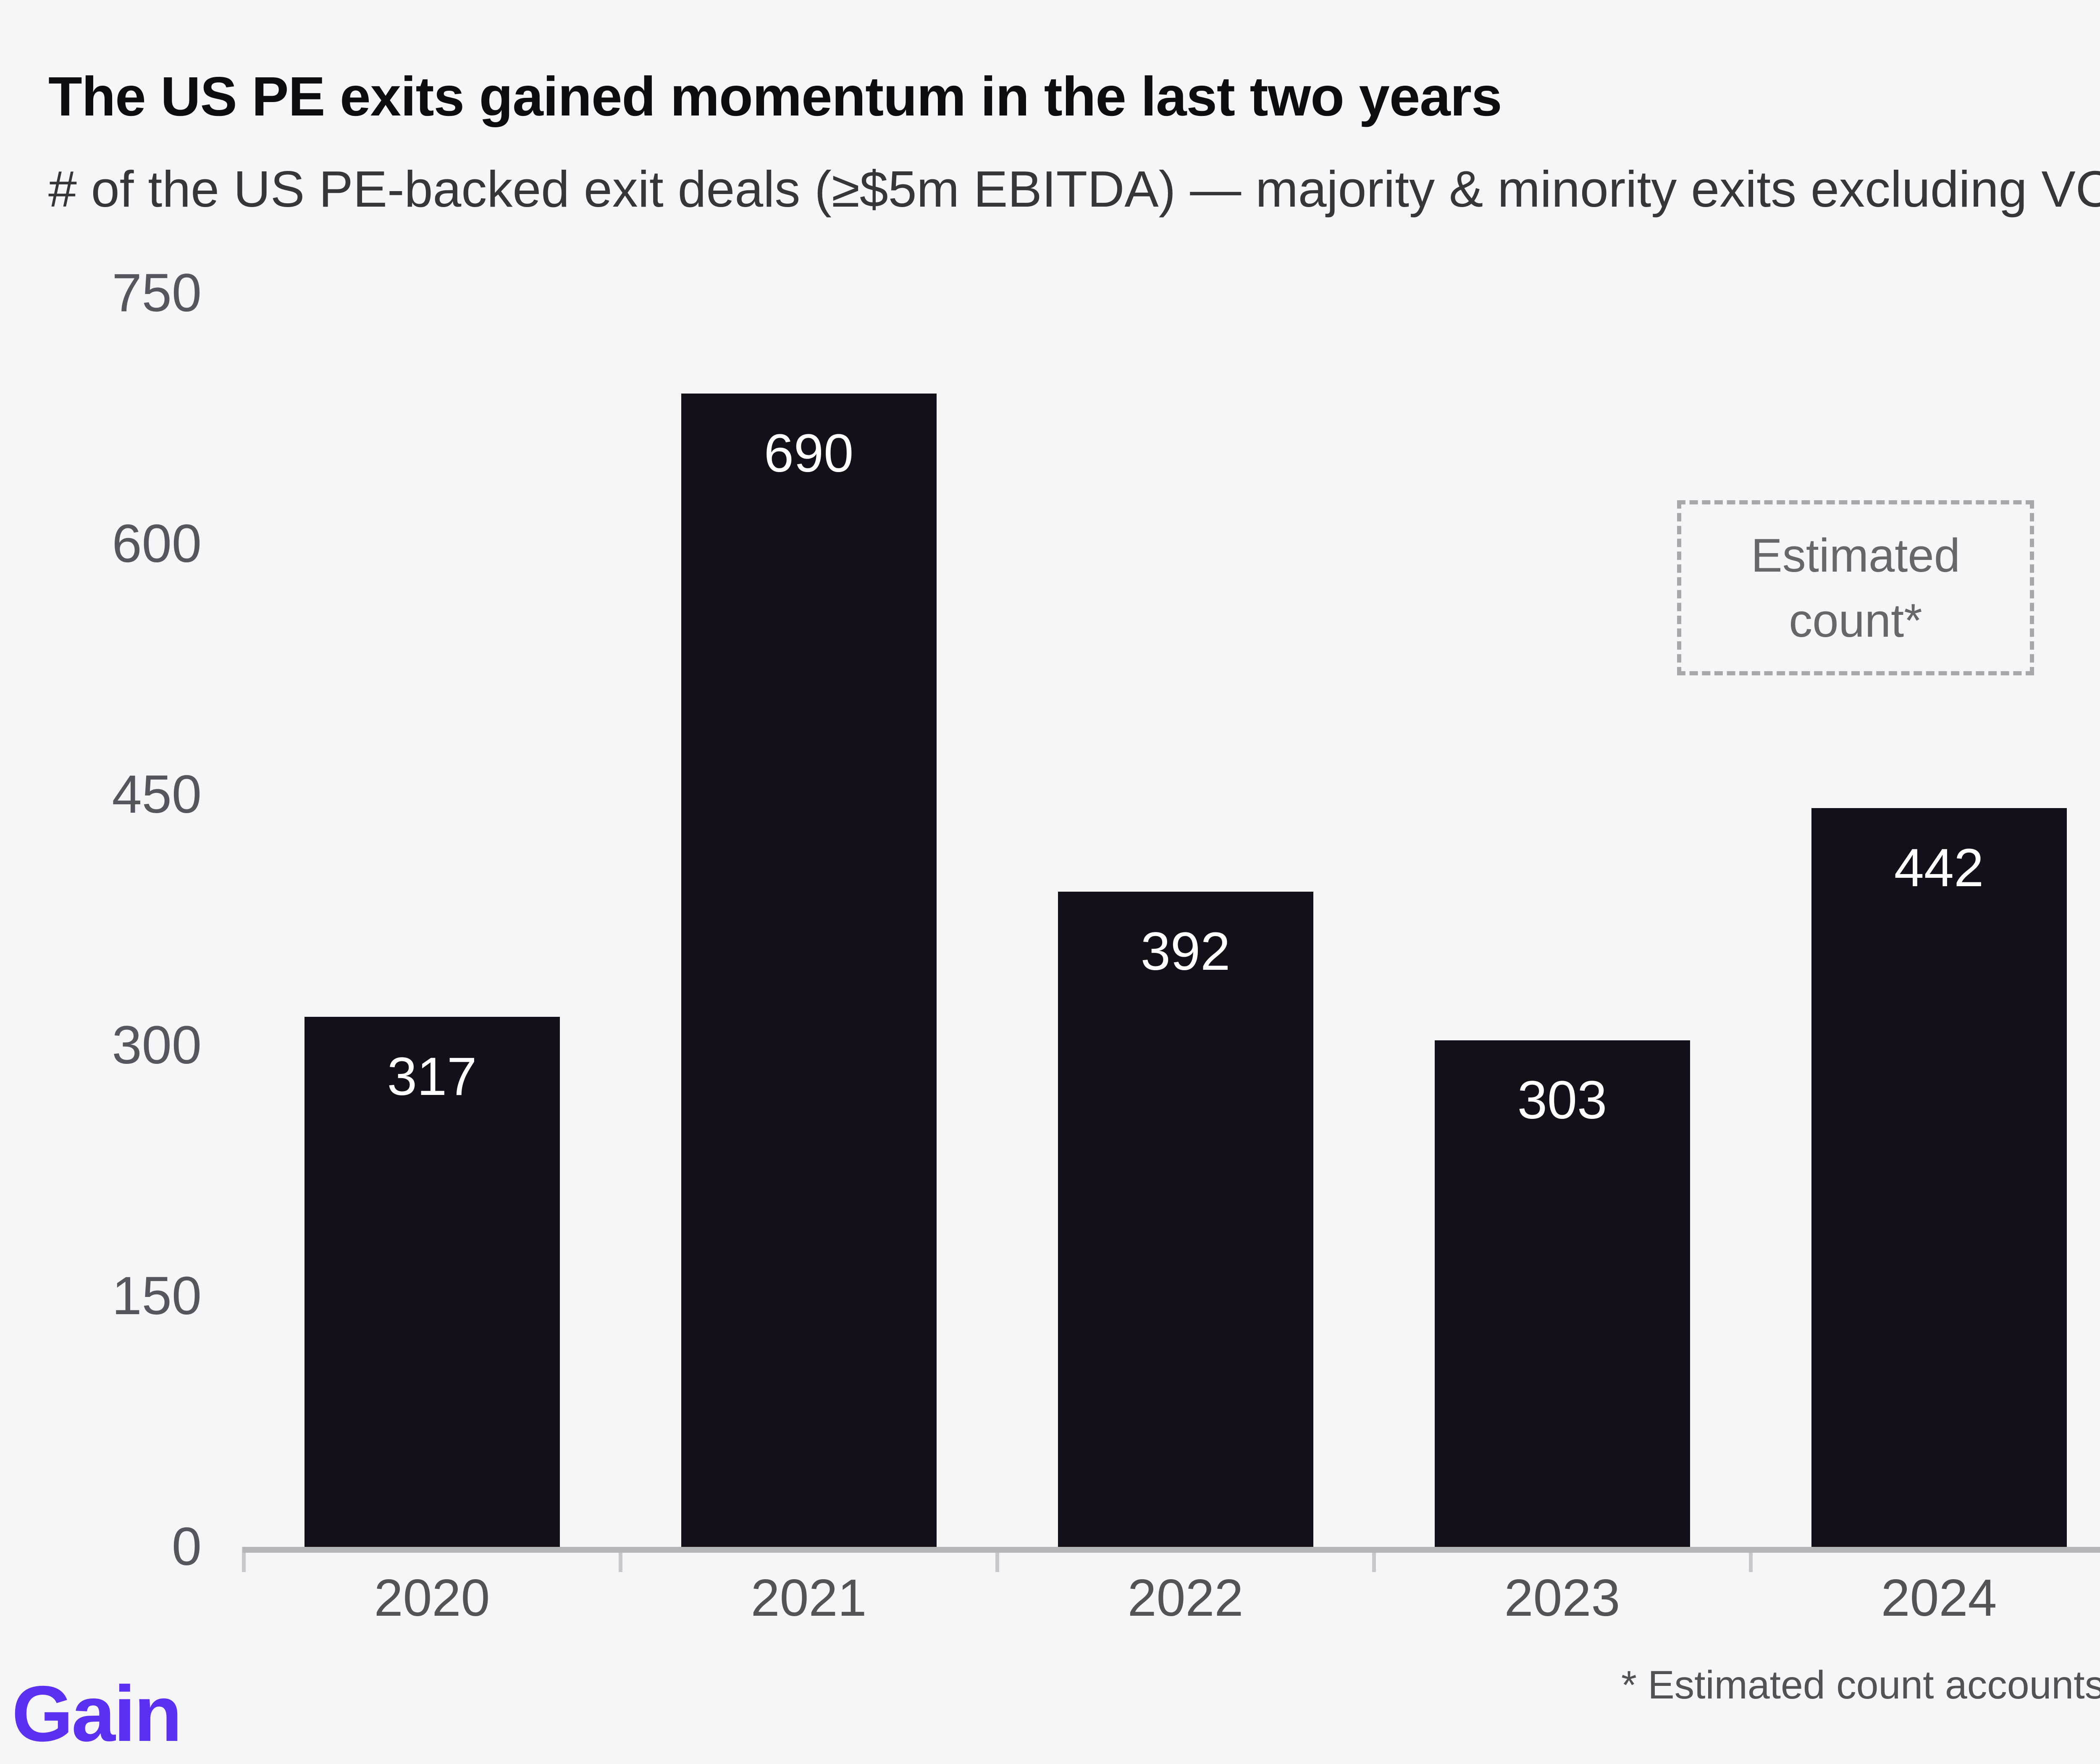 Image resolution: width=2100 pixels, height=1764 pixels. Describe the element at coordinates (432, 1077) in the screenshot. I see `bar-value-label: 317` at that location.